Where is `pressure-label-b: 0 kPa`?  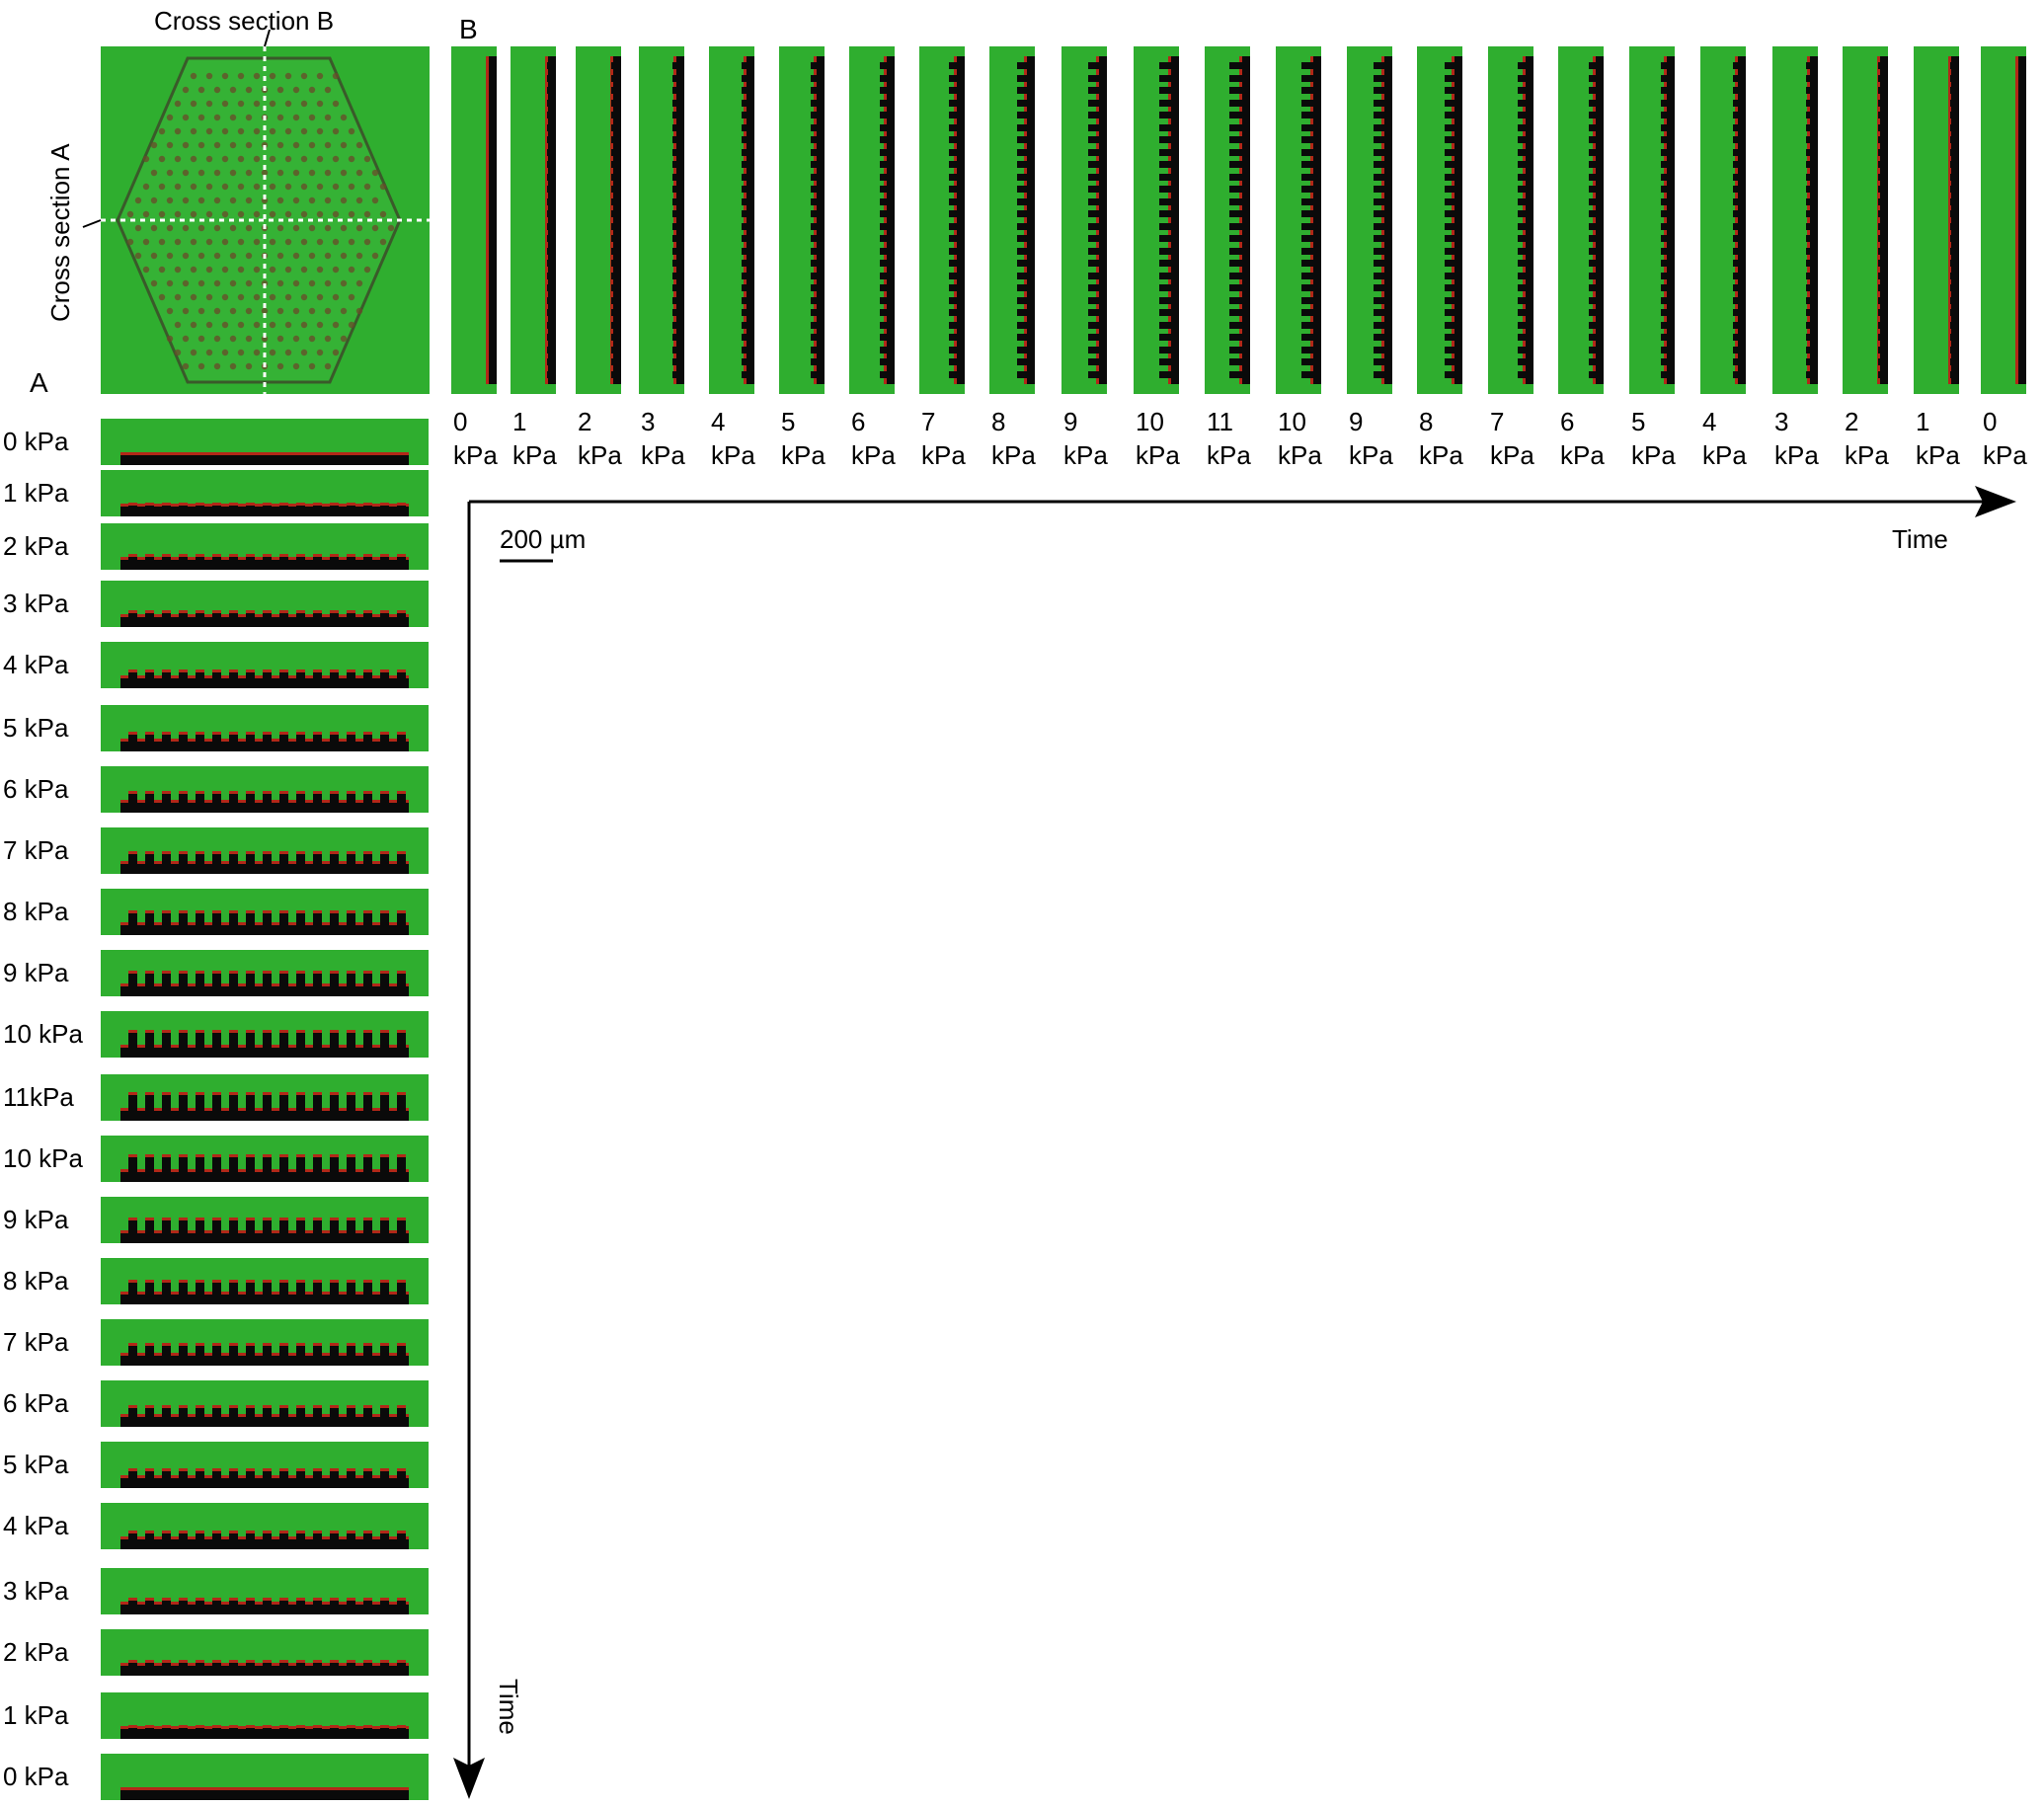 pressure-label-b: 0 kPa is located at coordinates (2005, 439).